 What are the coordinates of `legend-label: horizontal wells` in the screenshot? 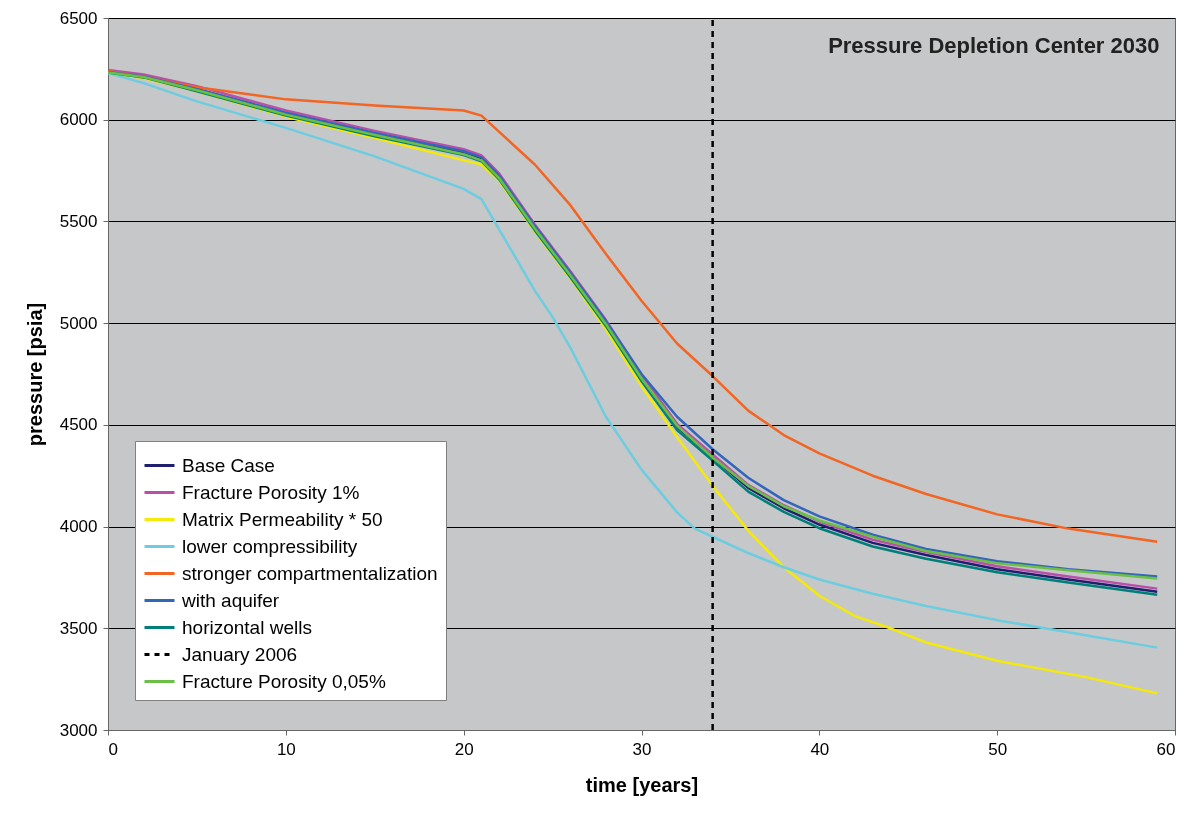 It's located at (247, 627).